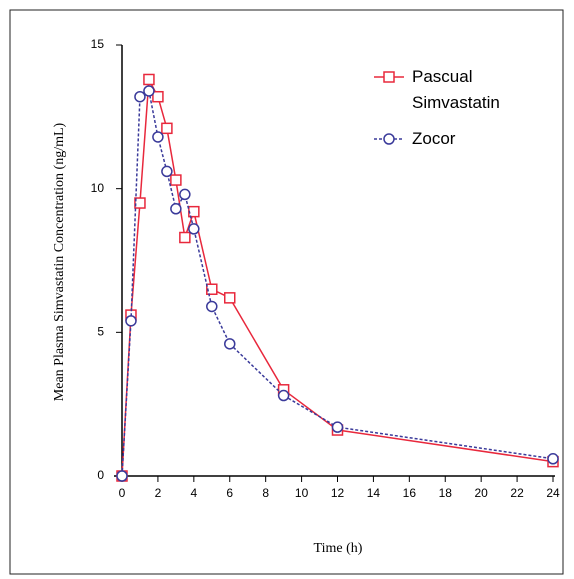 The height and width of the screenshot is (579, 574). Describe the element at coordinates (100, 475) in the screenshot. I see `y-tick-label: 0` at that location.